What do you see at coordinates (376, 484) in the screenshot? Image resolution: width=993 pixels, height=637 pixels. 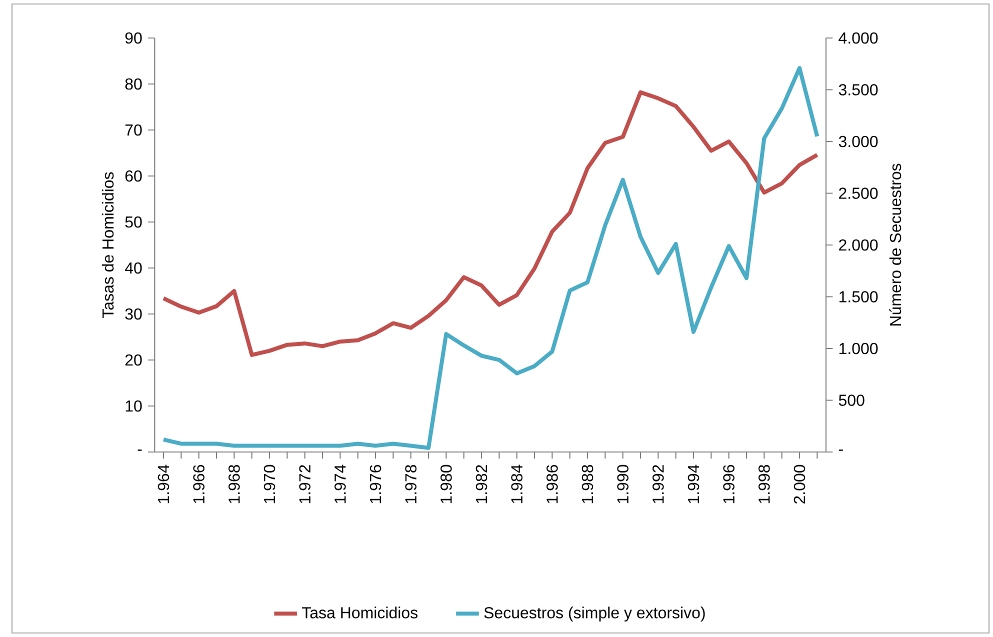 I see `x-tick-label: 1.976` at bounding box center [376, 484].